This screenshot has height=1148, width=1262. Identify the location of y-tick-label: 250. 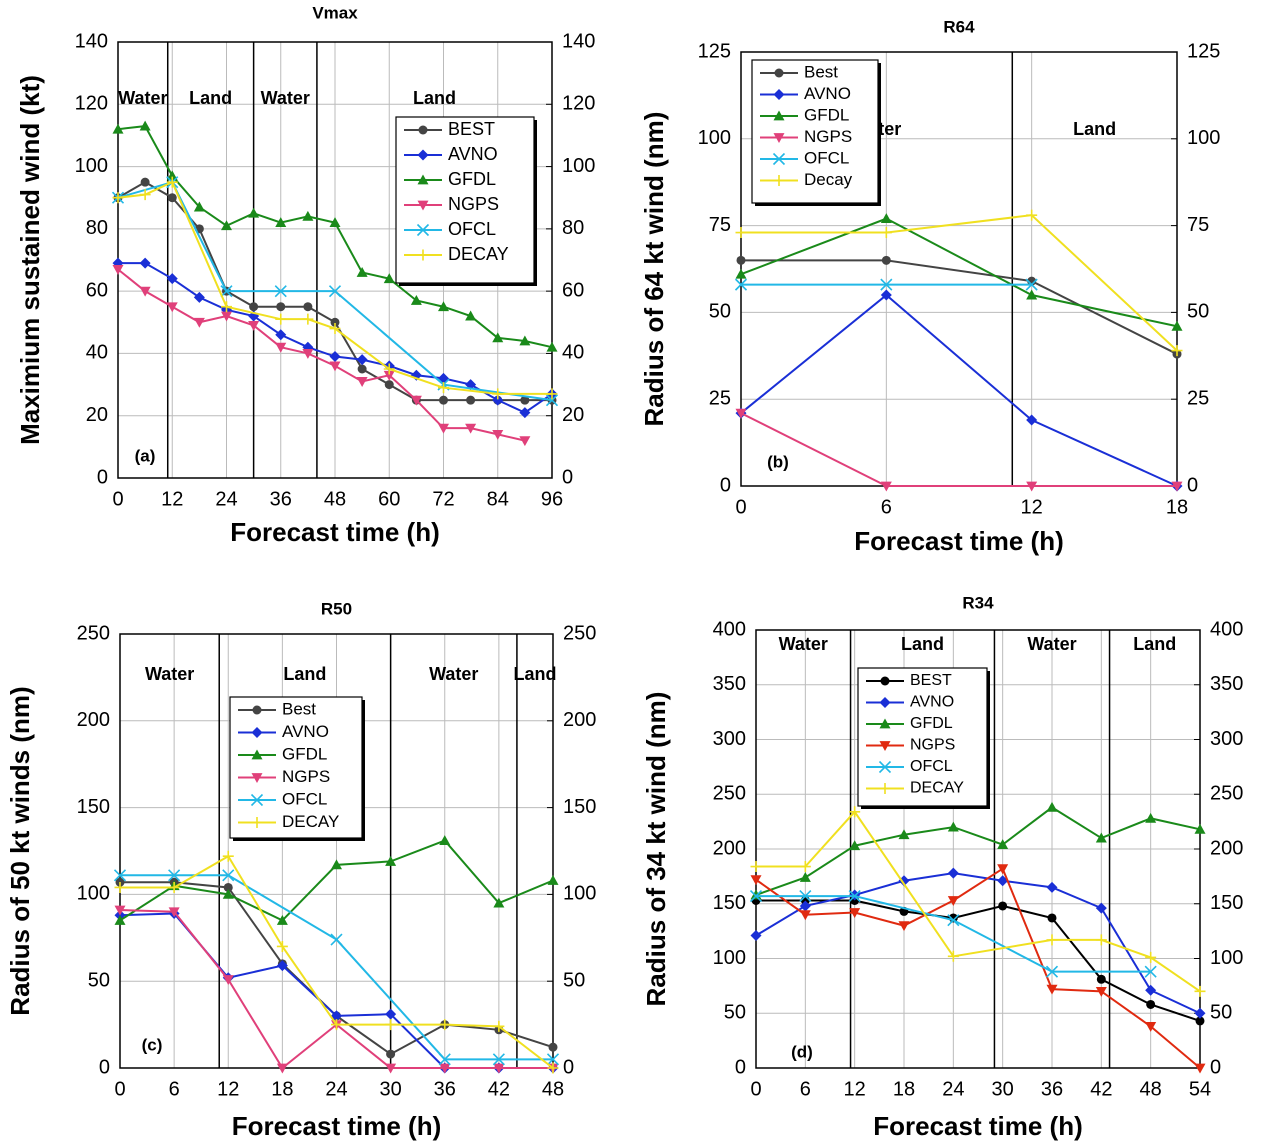
(93, 633).